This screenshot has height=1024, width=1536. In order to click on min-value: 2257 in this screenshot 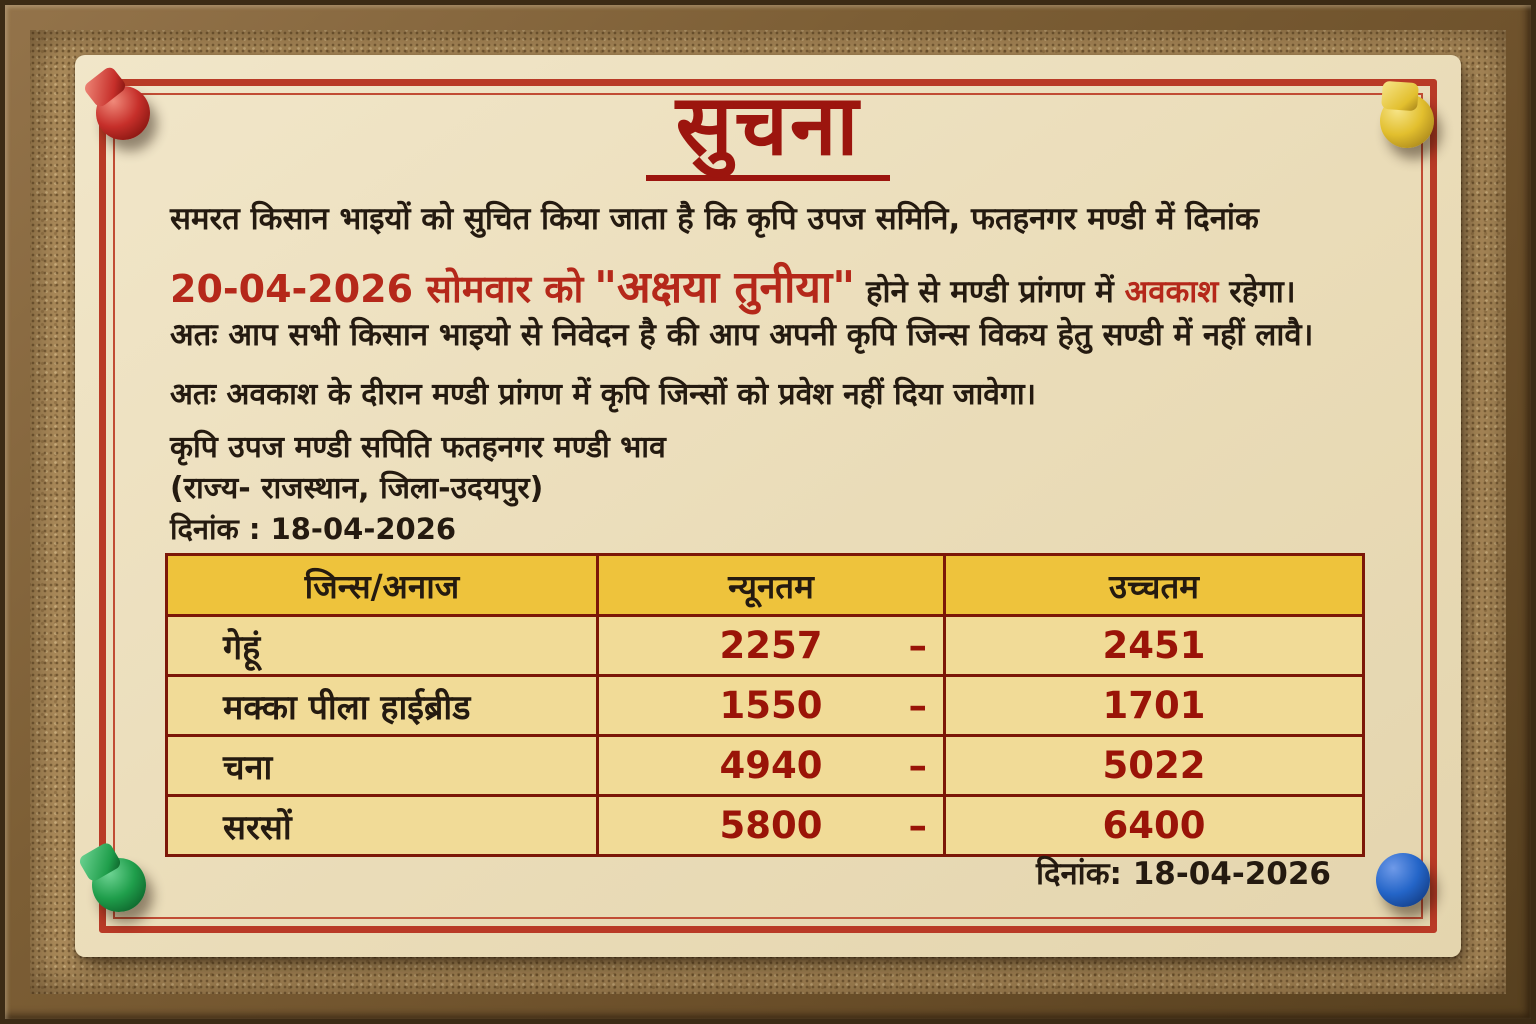, I will do `click(771, 645)`.